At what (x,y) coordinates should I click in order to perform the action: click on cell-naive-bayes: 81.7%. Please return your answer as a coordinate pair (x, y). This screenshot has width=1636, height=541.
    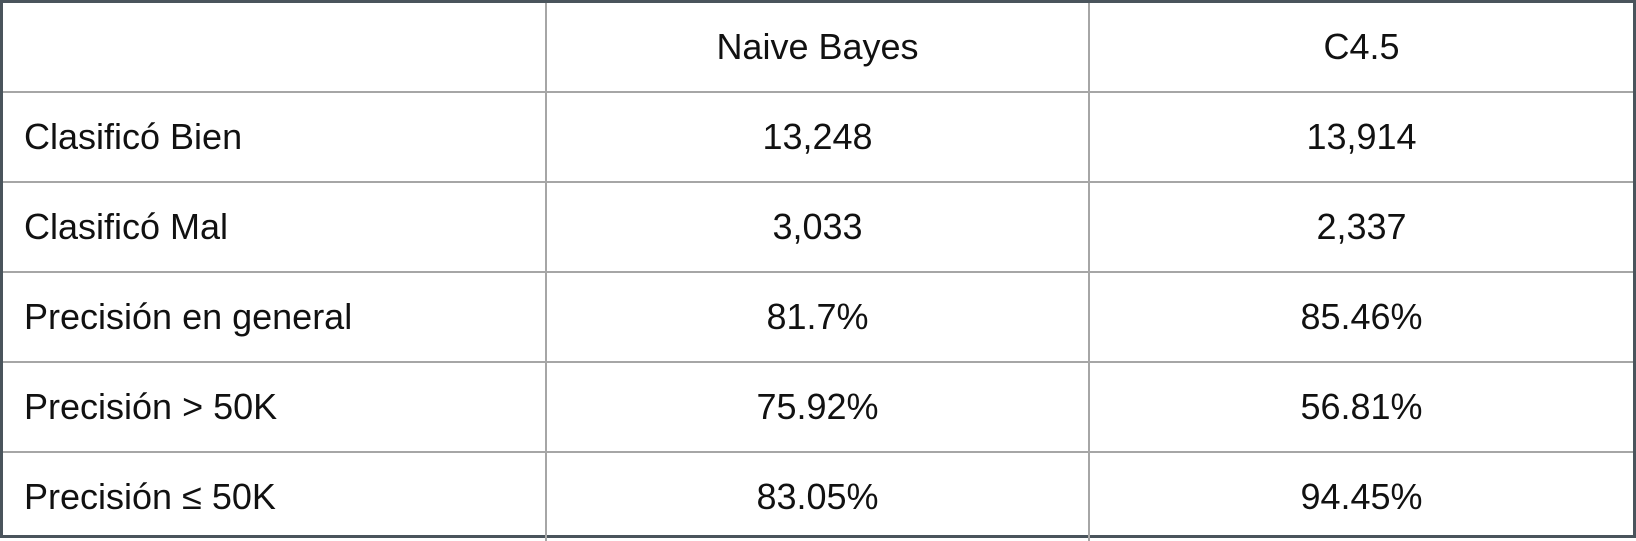
    Looking at the image, I should click on (817, 317).